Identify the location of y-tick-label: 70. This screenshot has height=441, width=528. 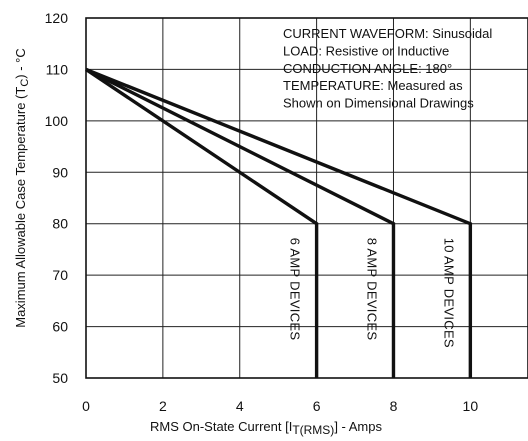
(60, 275).